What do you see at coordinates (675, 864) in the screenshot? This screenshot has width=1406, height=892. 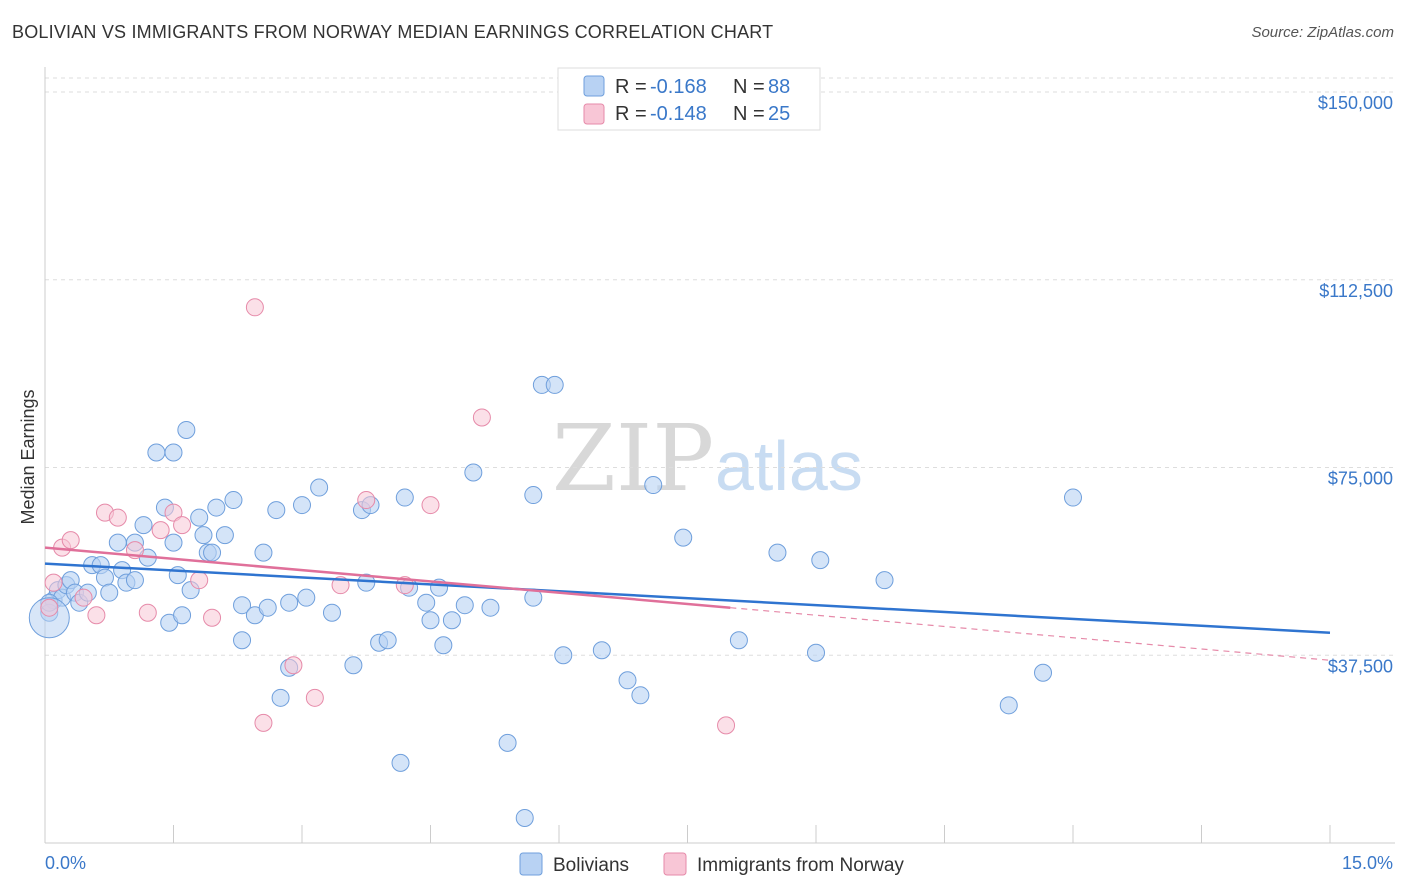 I see `legend-swatch-norway` at bounding box center [675, 864].